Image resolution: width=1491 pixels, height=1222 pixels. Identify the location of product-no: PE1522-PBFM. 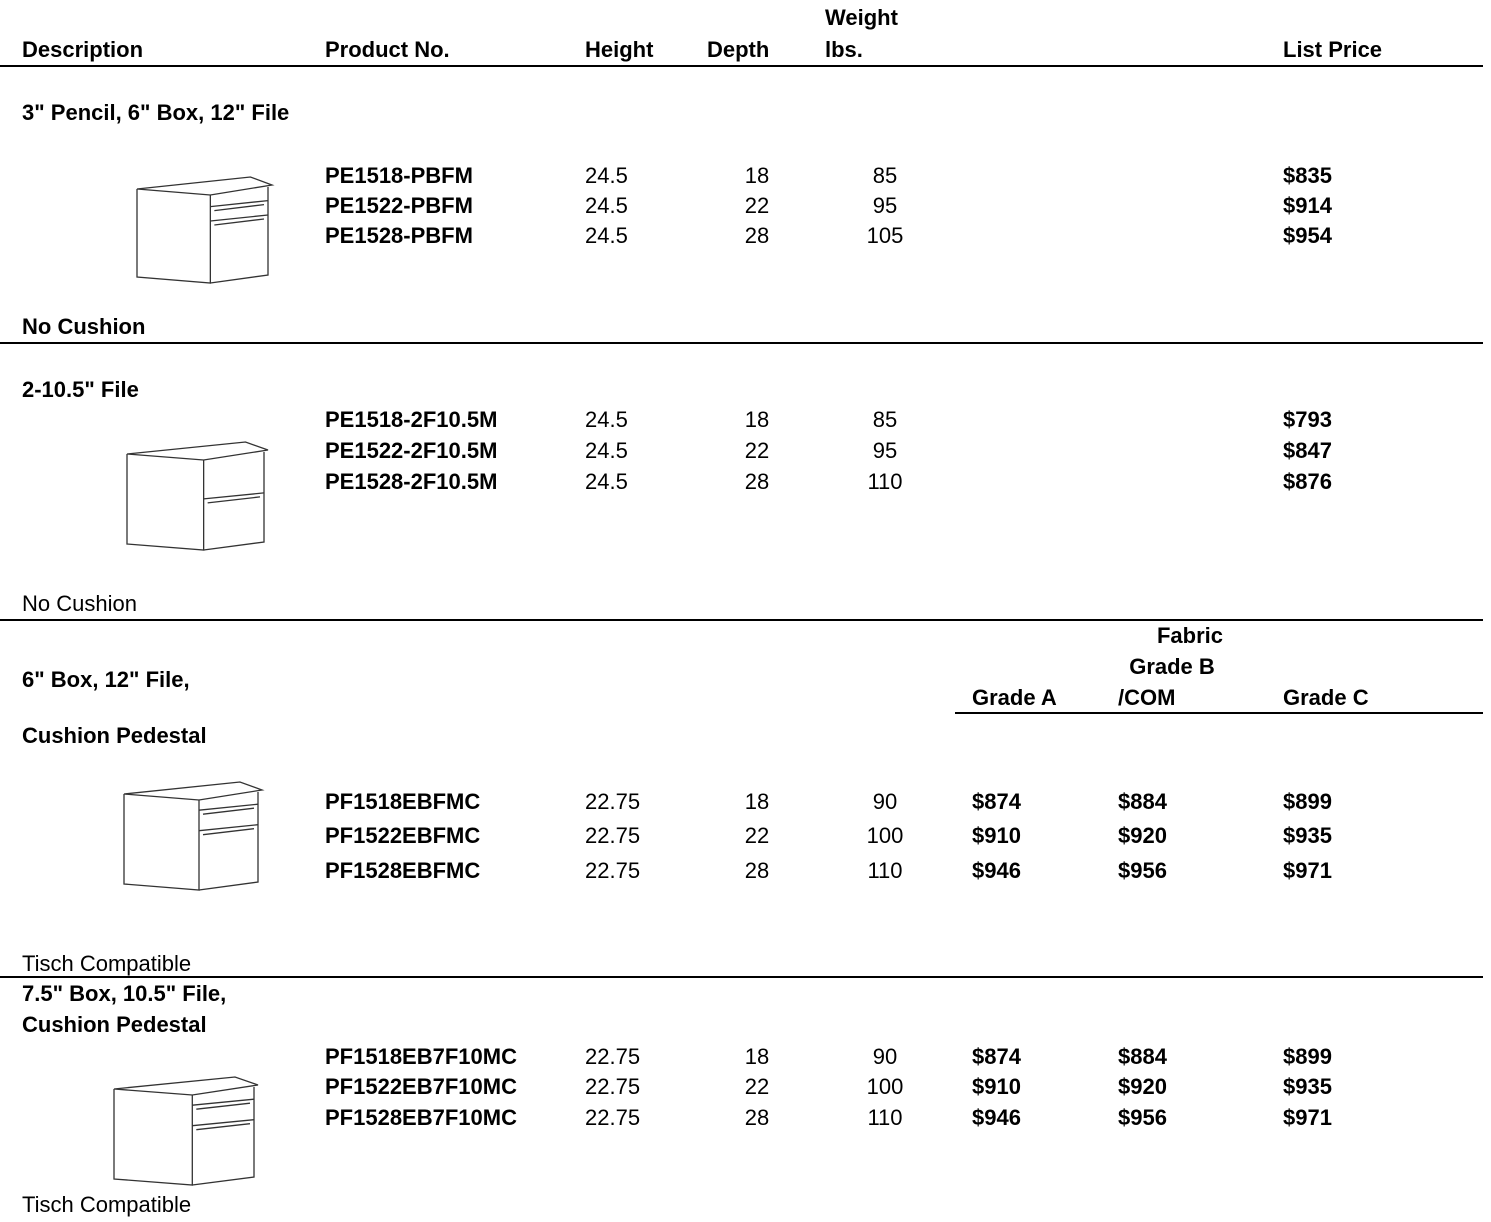
(399, 205).